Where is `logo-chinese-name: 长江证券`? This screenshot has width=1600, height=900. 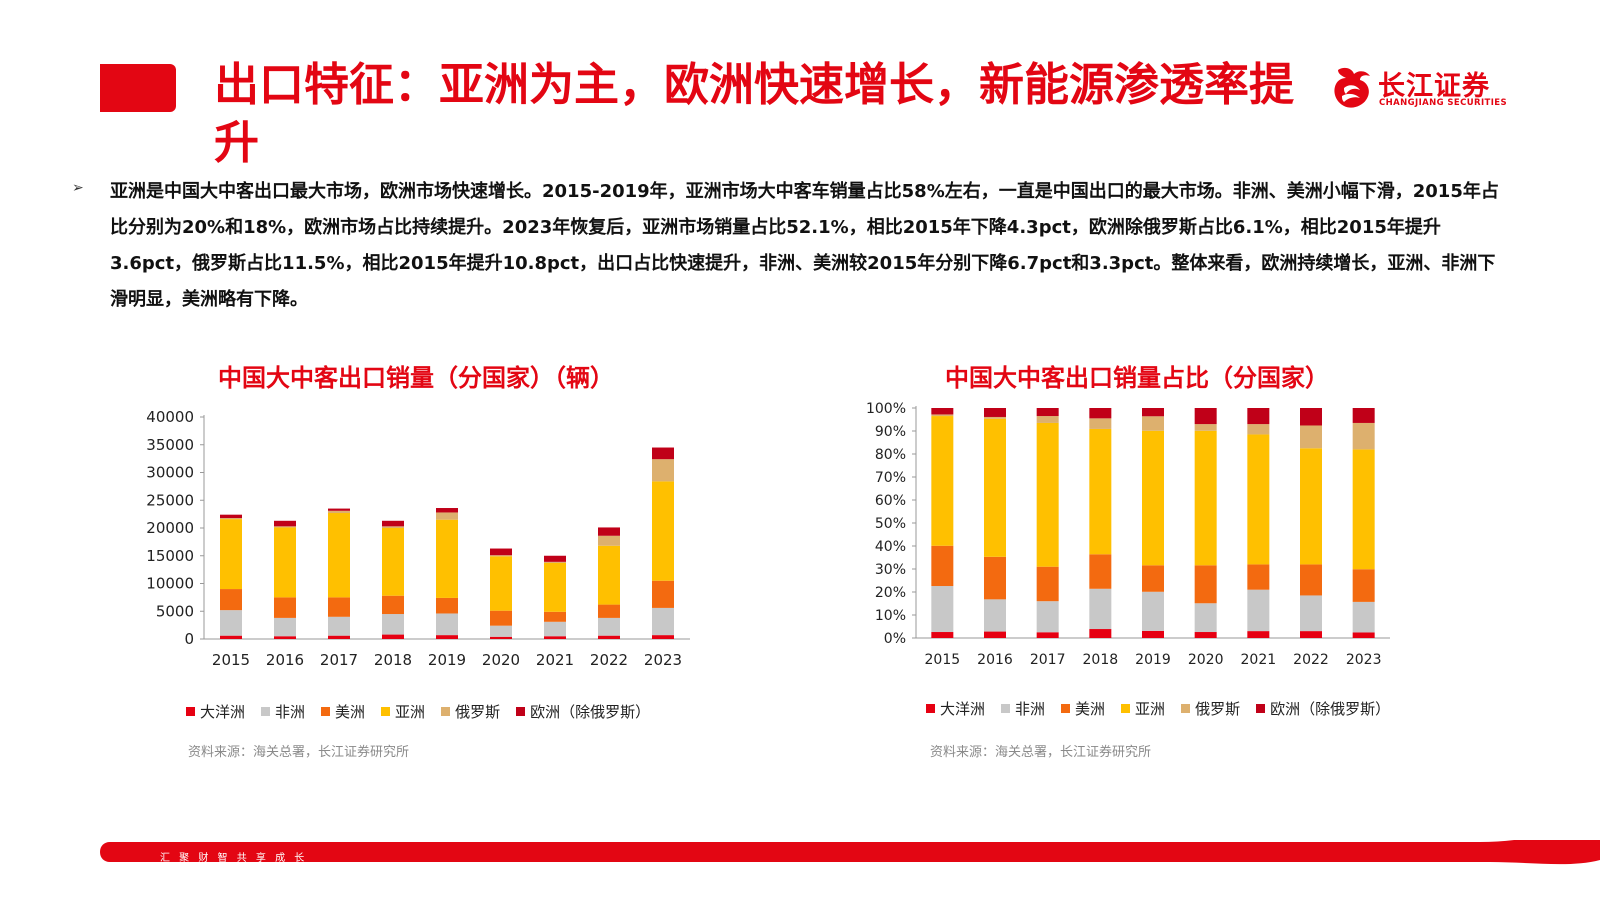
logo-chinese-name: 长江证券 is located at coordinates (1434, 86).